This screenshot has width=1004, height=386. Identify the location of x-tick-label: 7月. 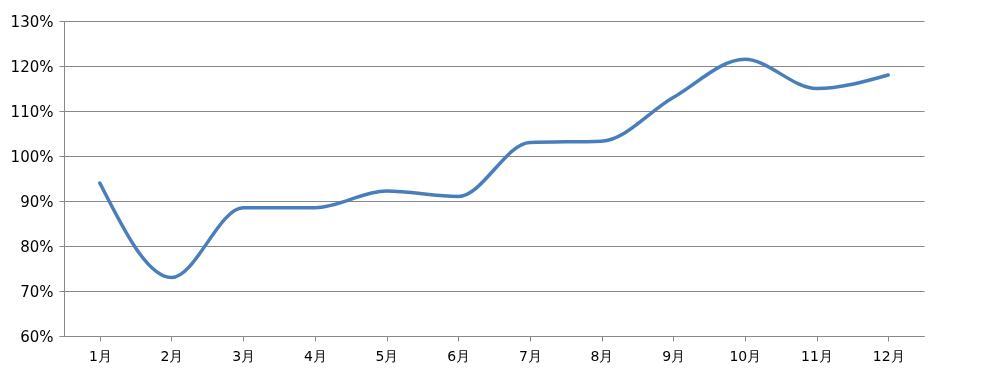
(530, 355).